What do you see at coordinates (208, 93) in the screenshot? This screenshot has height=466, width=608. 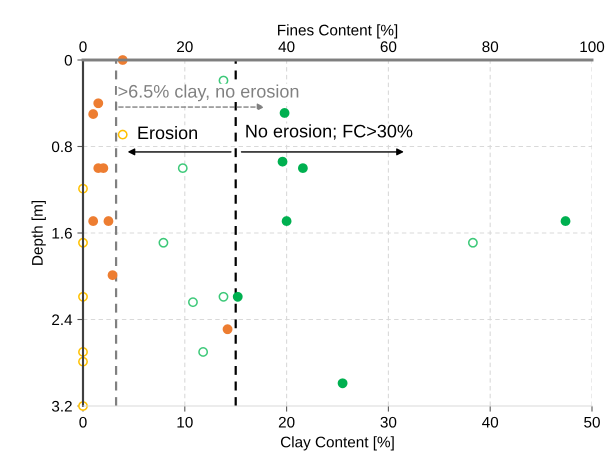 I see `annotation: >6.5% clay, no erosion` at bounding box center [208, 93].